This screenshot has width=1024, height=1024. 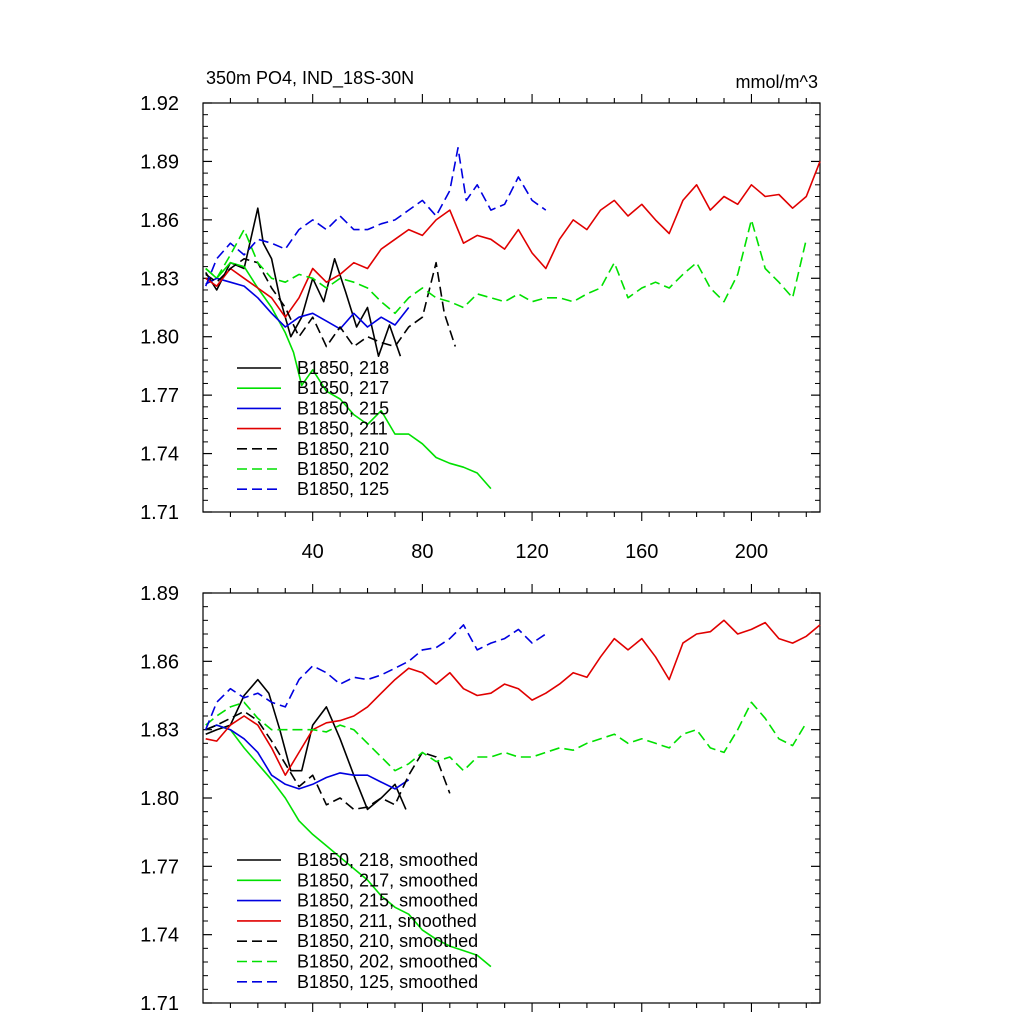 What do you see at coordinates (343, 388) in the screenshot?
I see `legend-label: B1850, 217` at bounding box center [343, 388].